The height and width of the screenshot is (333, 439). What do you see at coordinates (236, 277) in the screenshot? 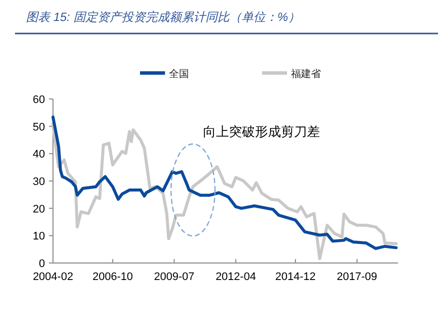
I see `xtick: 2012-04` at bounding box center [236, 277].